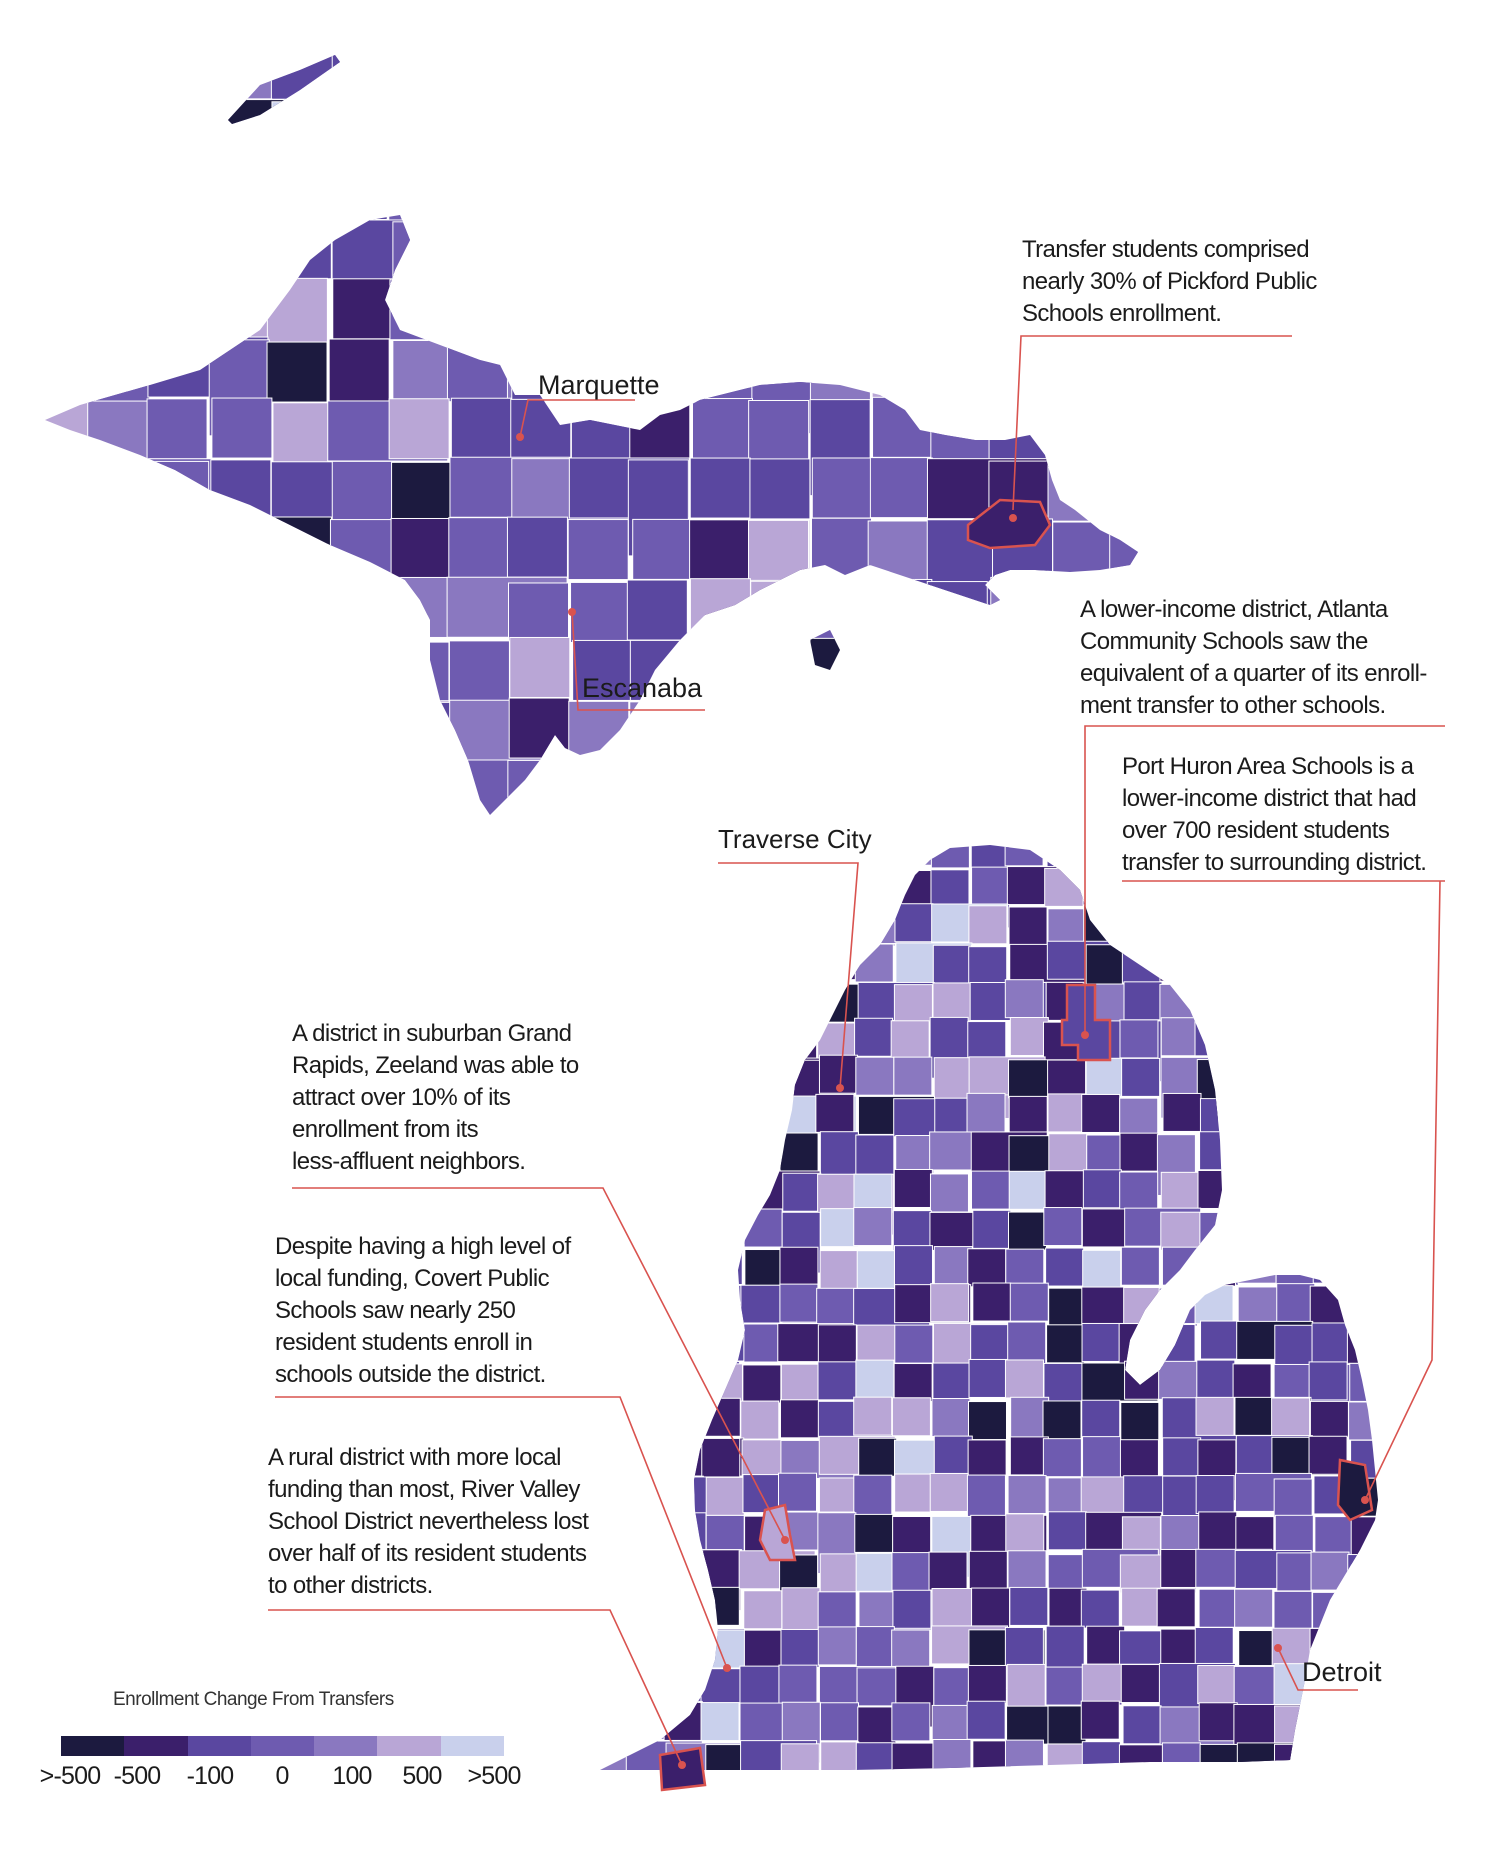  I want to click on annotation-line: to other districts., so click(350, 1585).